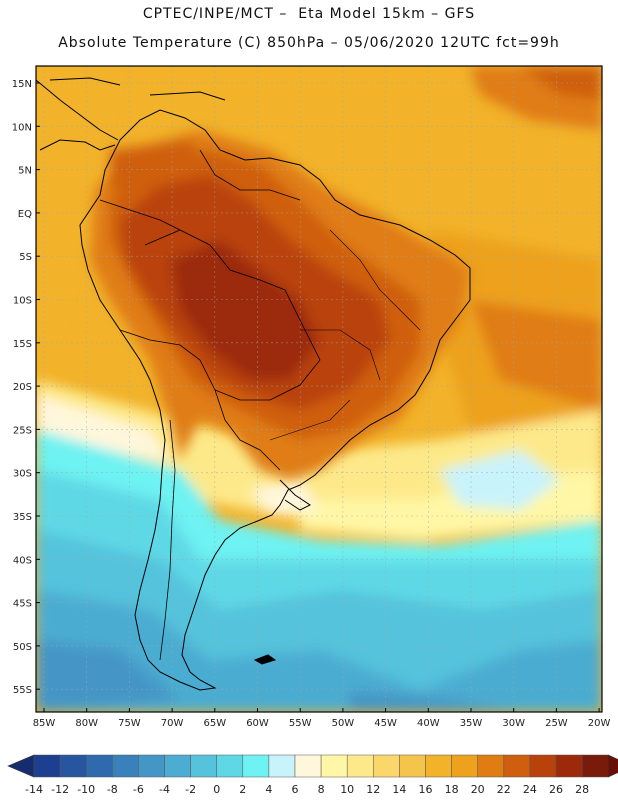 This screenshot has height=800, width=618. Describe the element at coordinates (612, 766) in the screenshot. I see `colorbar-right-arrow` at that location.